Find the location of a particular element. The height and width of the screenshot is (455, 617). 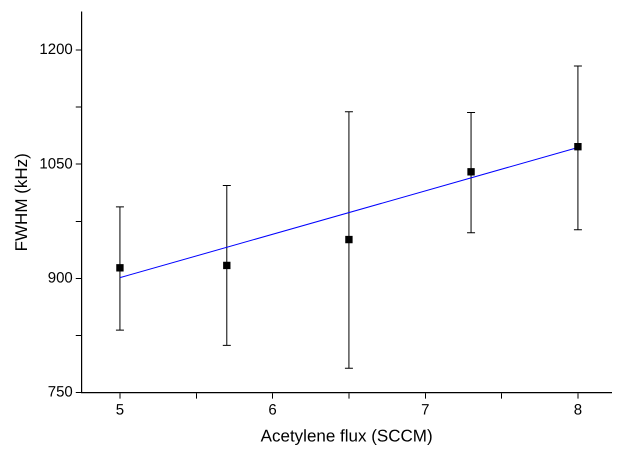

x-tick-label: 5 is located at coordinates (120, 410).